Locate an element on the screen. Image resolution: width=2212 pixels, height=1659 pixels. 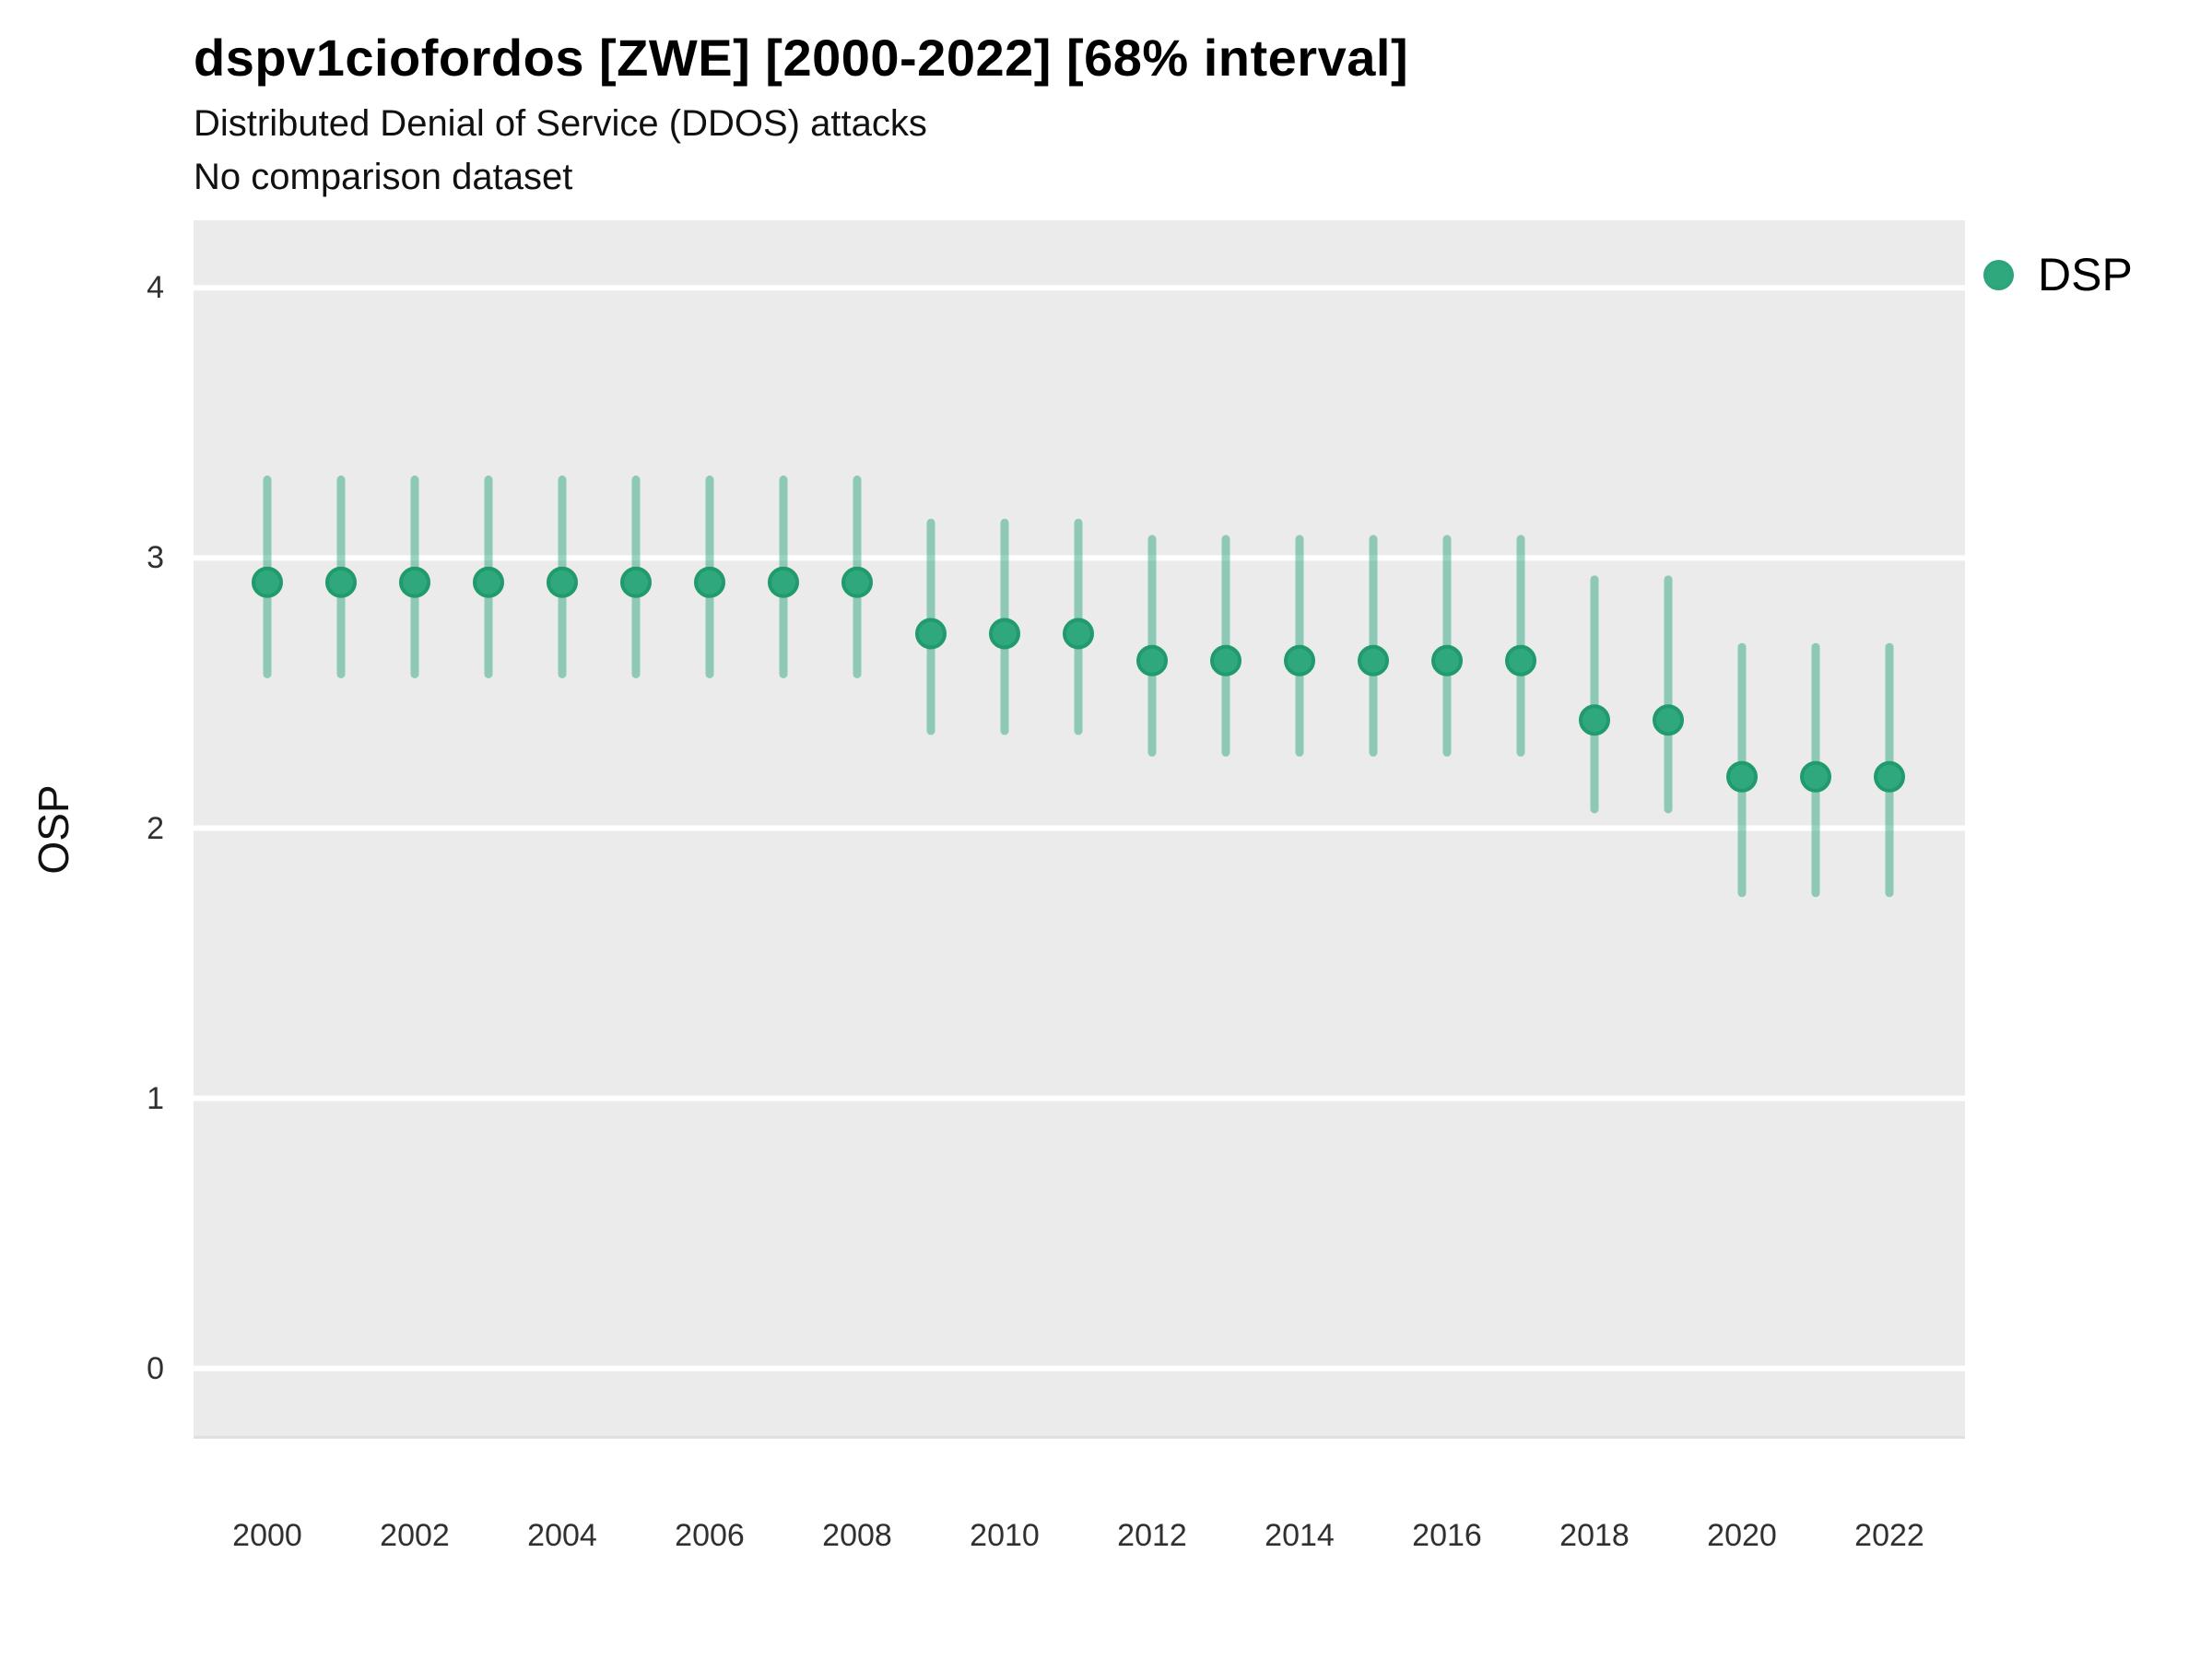
y-tick-label-1: 1 is located at coordinates (155, 1098).